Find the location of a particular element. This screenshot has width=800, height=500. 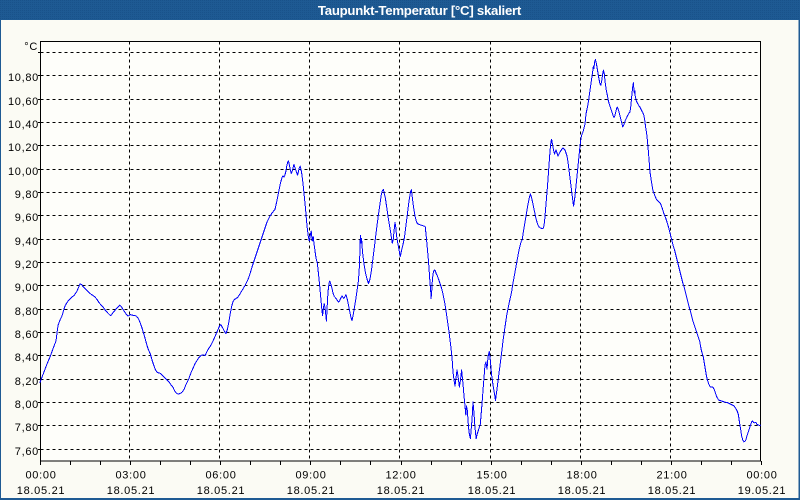

svg-text: 8,80 is located at coordinates (27, 312).